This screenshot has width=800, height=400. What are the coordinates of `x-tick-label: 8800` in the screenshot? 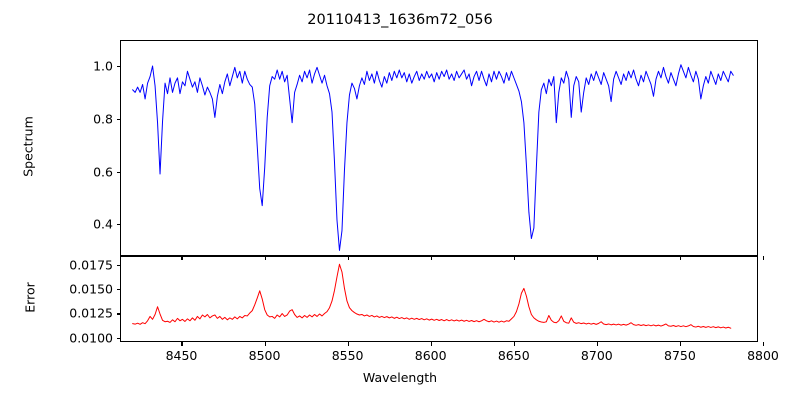 It's located at (763, 355).